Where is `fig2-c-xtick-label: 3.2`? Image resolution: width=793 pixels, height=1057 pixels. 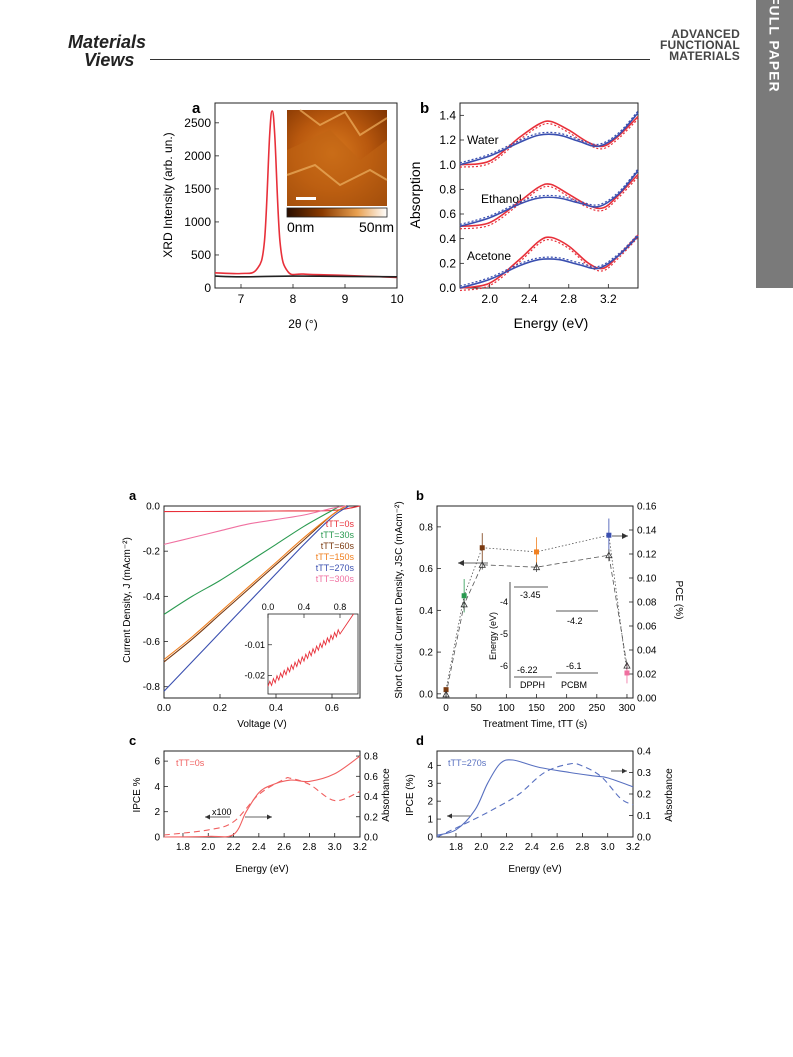
fig2-c-xtick-label: 3.2 is located at coordinates (360, 847).